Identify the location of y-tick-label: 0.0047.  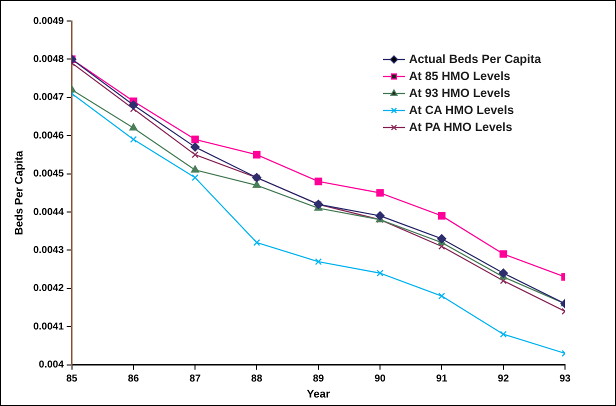
(48, 98).